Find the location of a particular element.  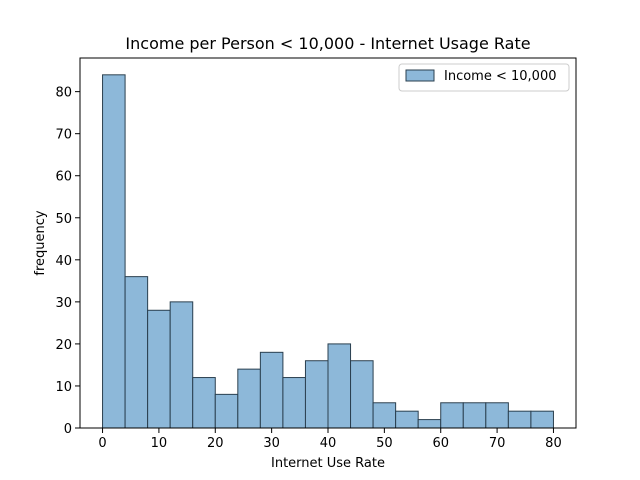

legend: Income < 10,000 is located at coordinates (484, 77).